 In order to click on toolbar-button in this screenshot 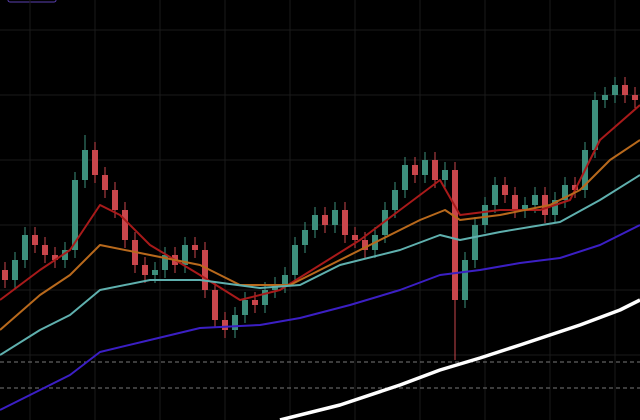, I will do `click(32, 1)`.